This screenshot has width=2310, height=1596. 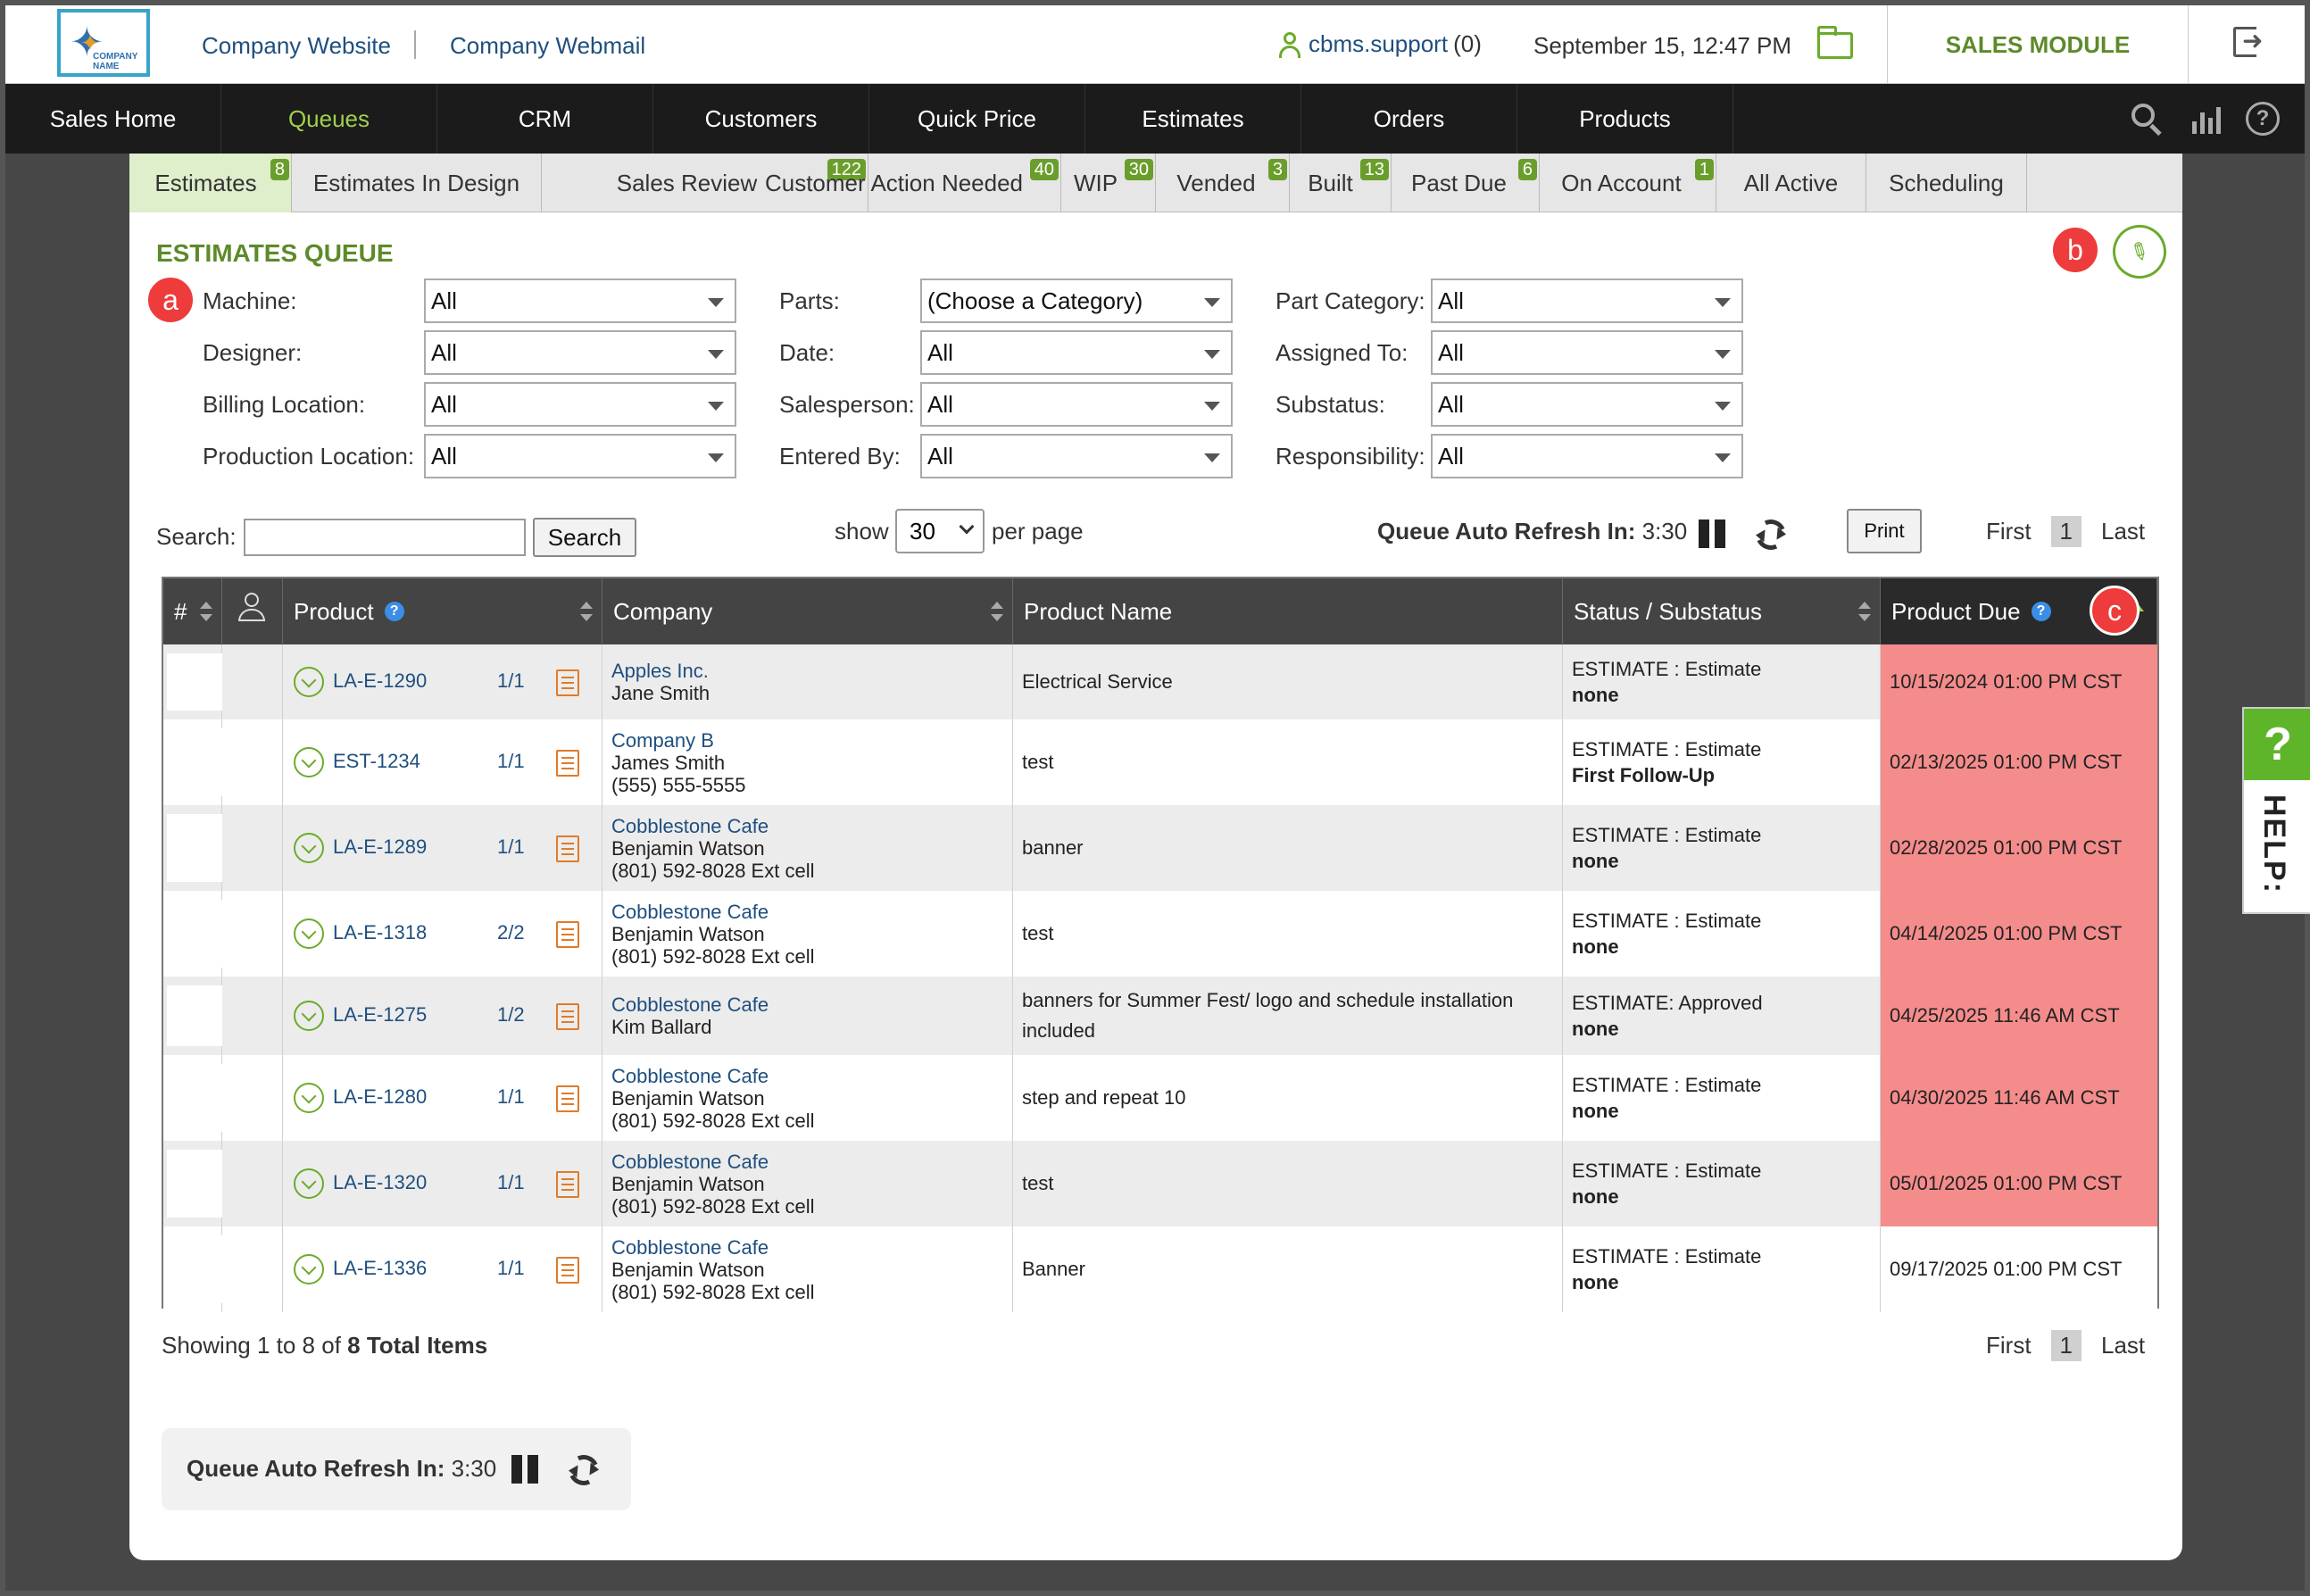 I want to click on company-logo: ✦ ✦ COMPANY NAME, so click(x=103, y=43).